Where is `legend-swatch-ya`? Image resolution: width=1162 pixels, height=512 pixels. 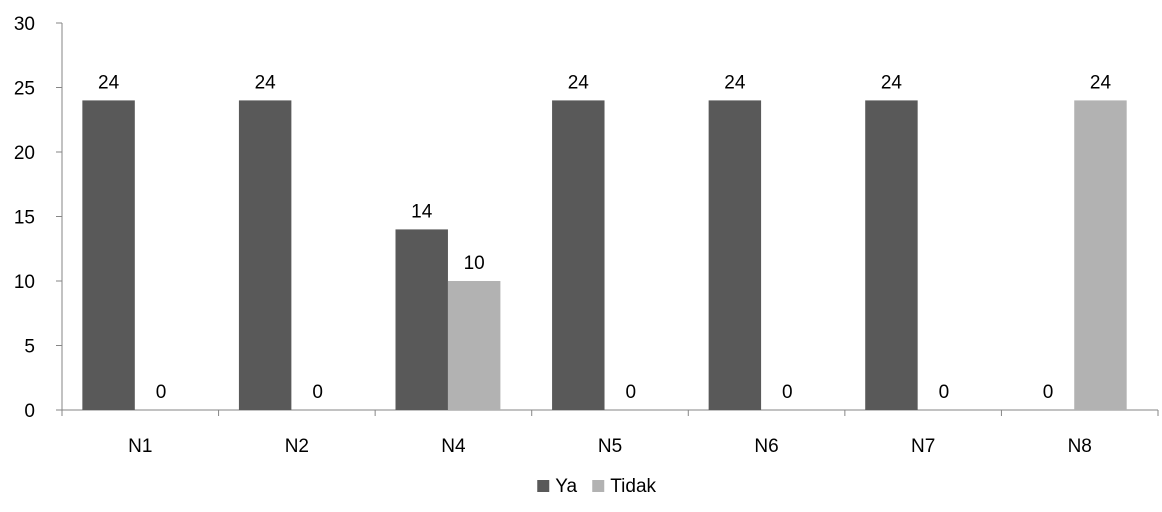
legend-swatch-ya is located at coordinates (543, 486).